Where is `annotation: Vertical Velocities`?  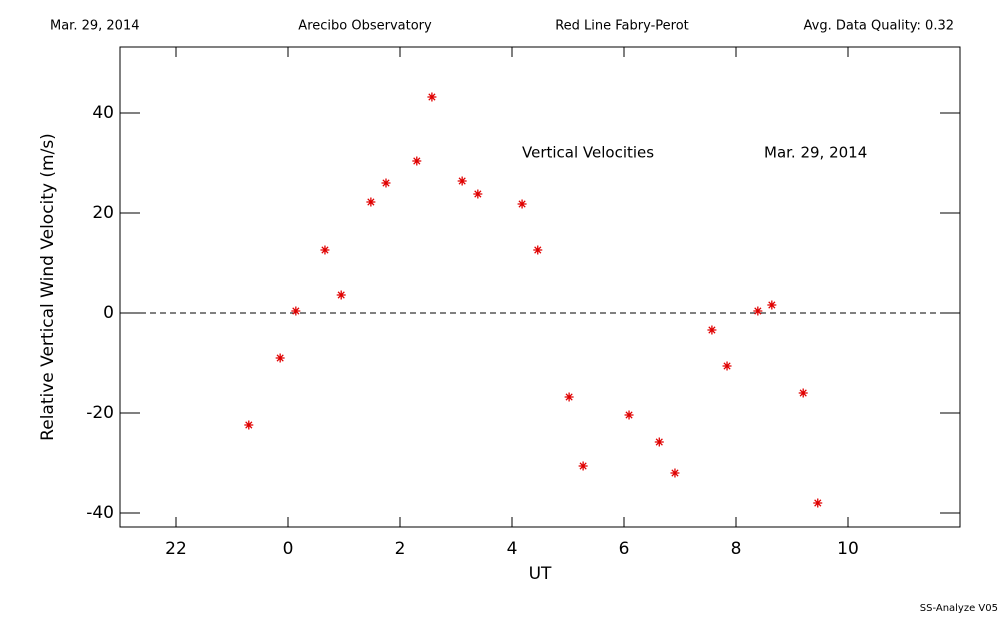 annotation: Vertical Velocities is located at coordinates (588, 153).